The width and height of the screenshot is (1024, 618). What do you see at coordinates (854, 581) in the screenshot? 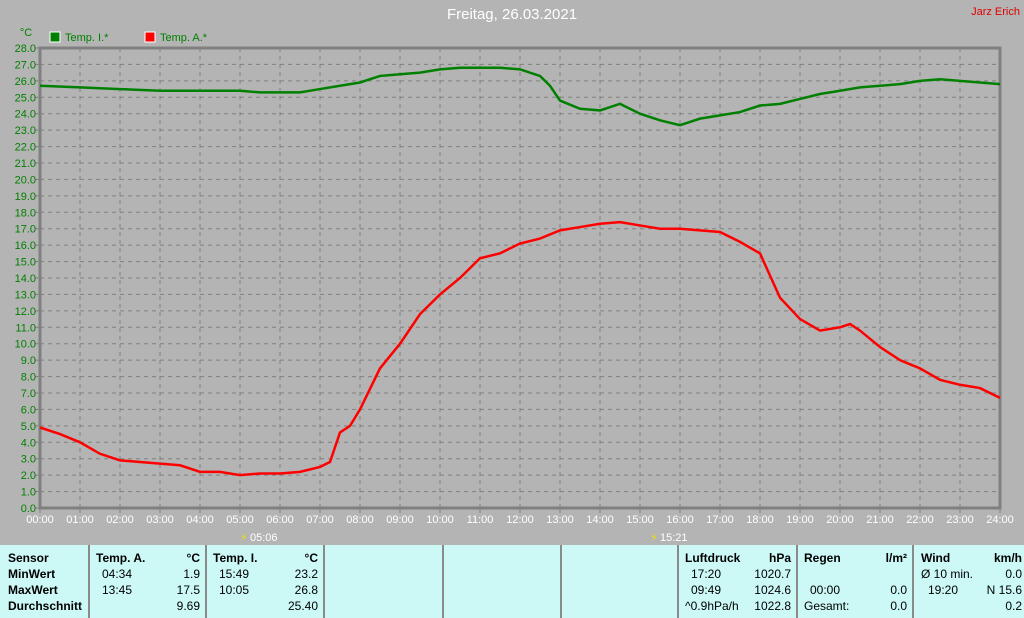
I see `rain-column: Regen l/m² 00:00 0.0 Gesamt: 0.0` at bounding box center [854, 581].